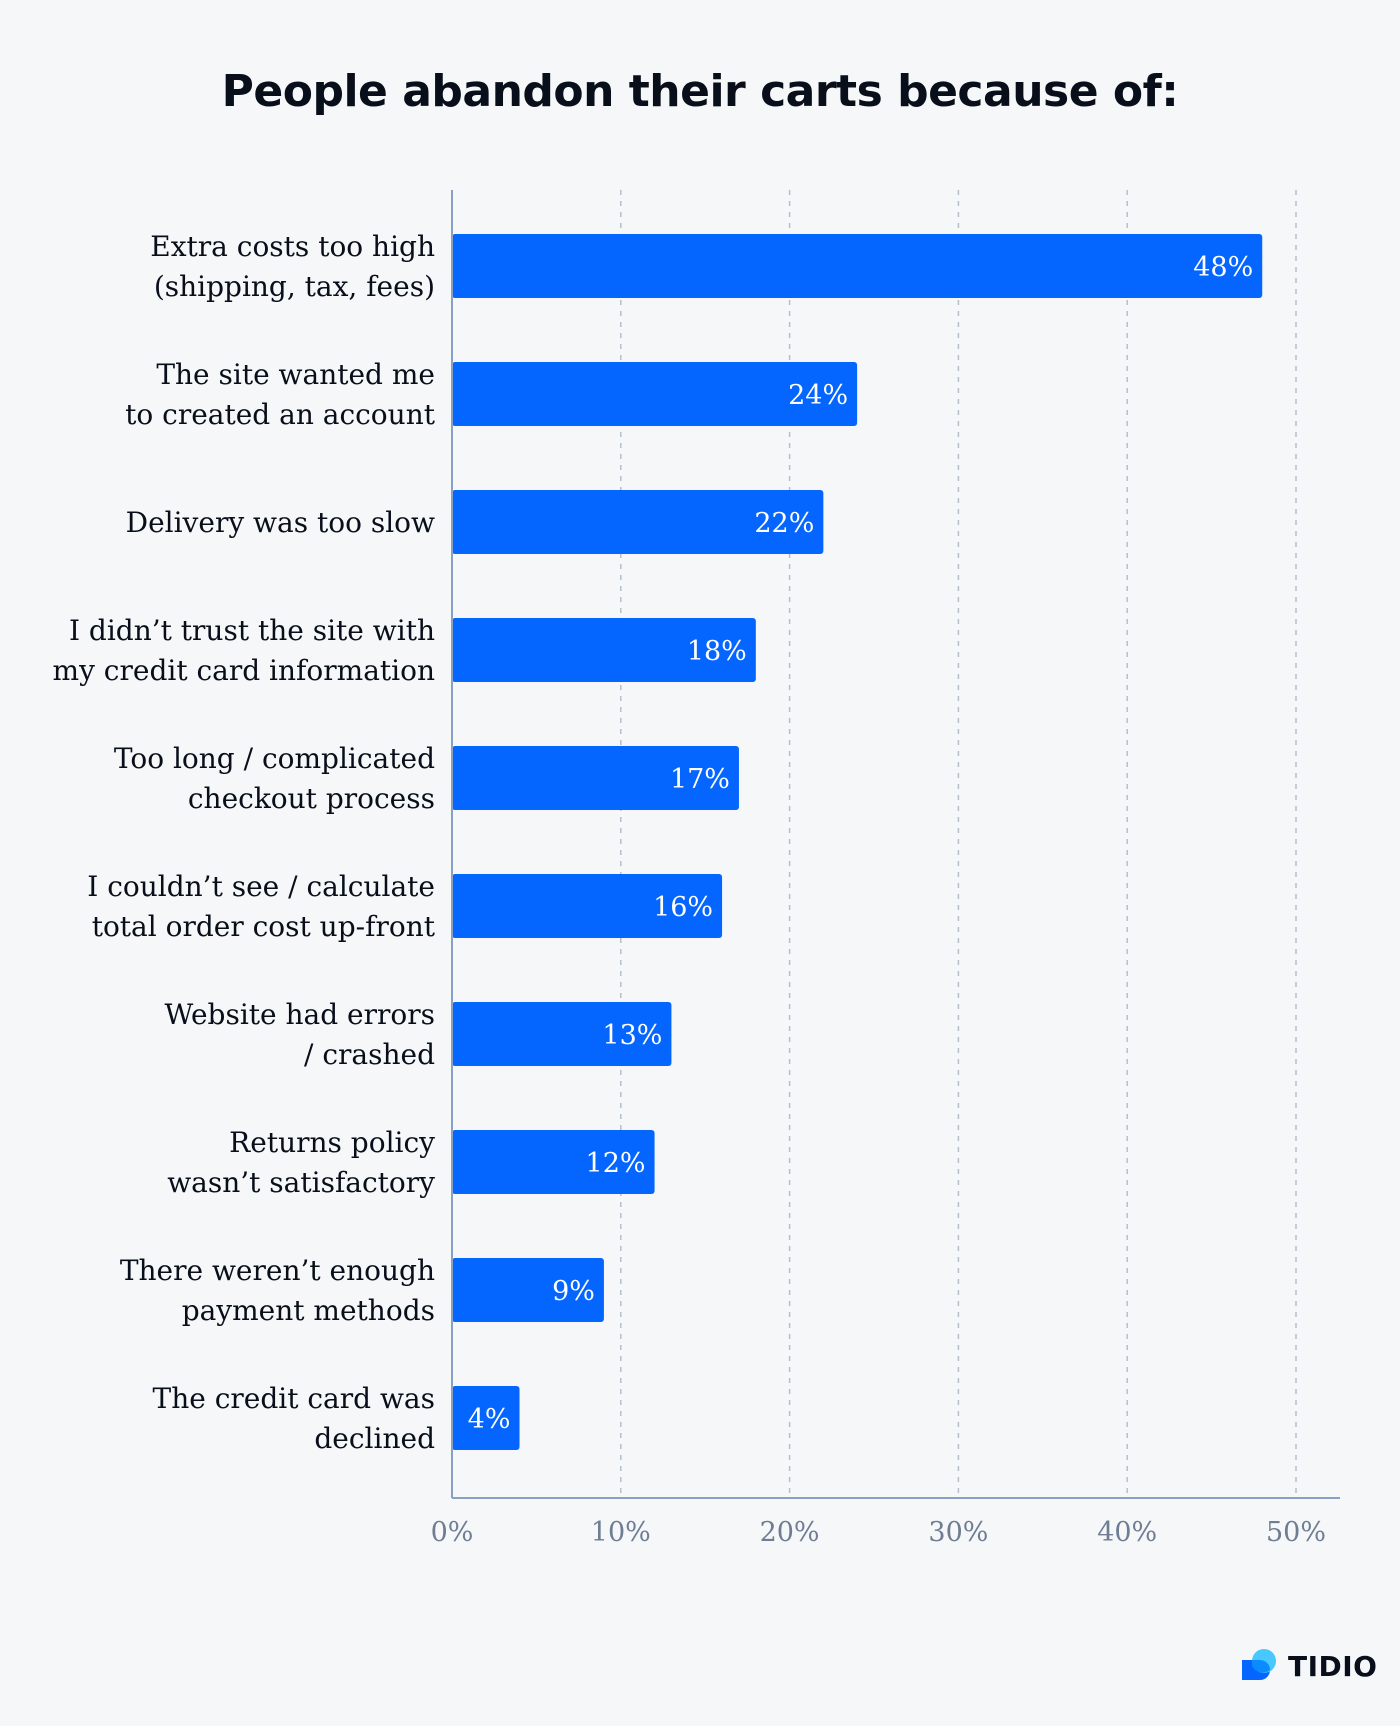  What do you see at coordinates (274, 778) in the screenshot?
I see `category-label: Too long / complicated checkout process` at bounding box center [274, 778].